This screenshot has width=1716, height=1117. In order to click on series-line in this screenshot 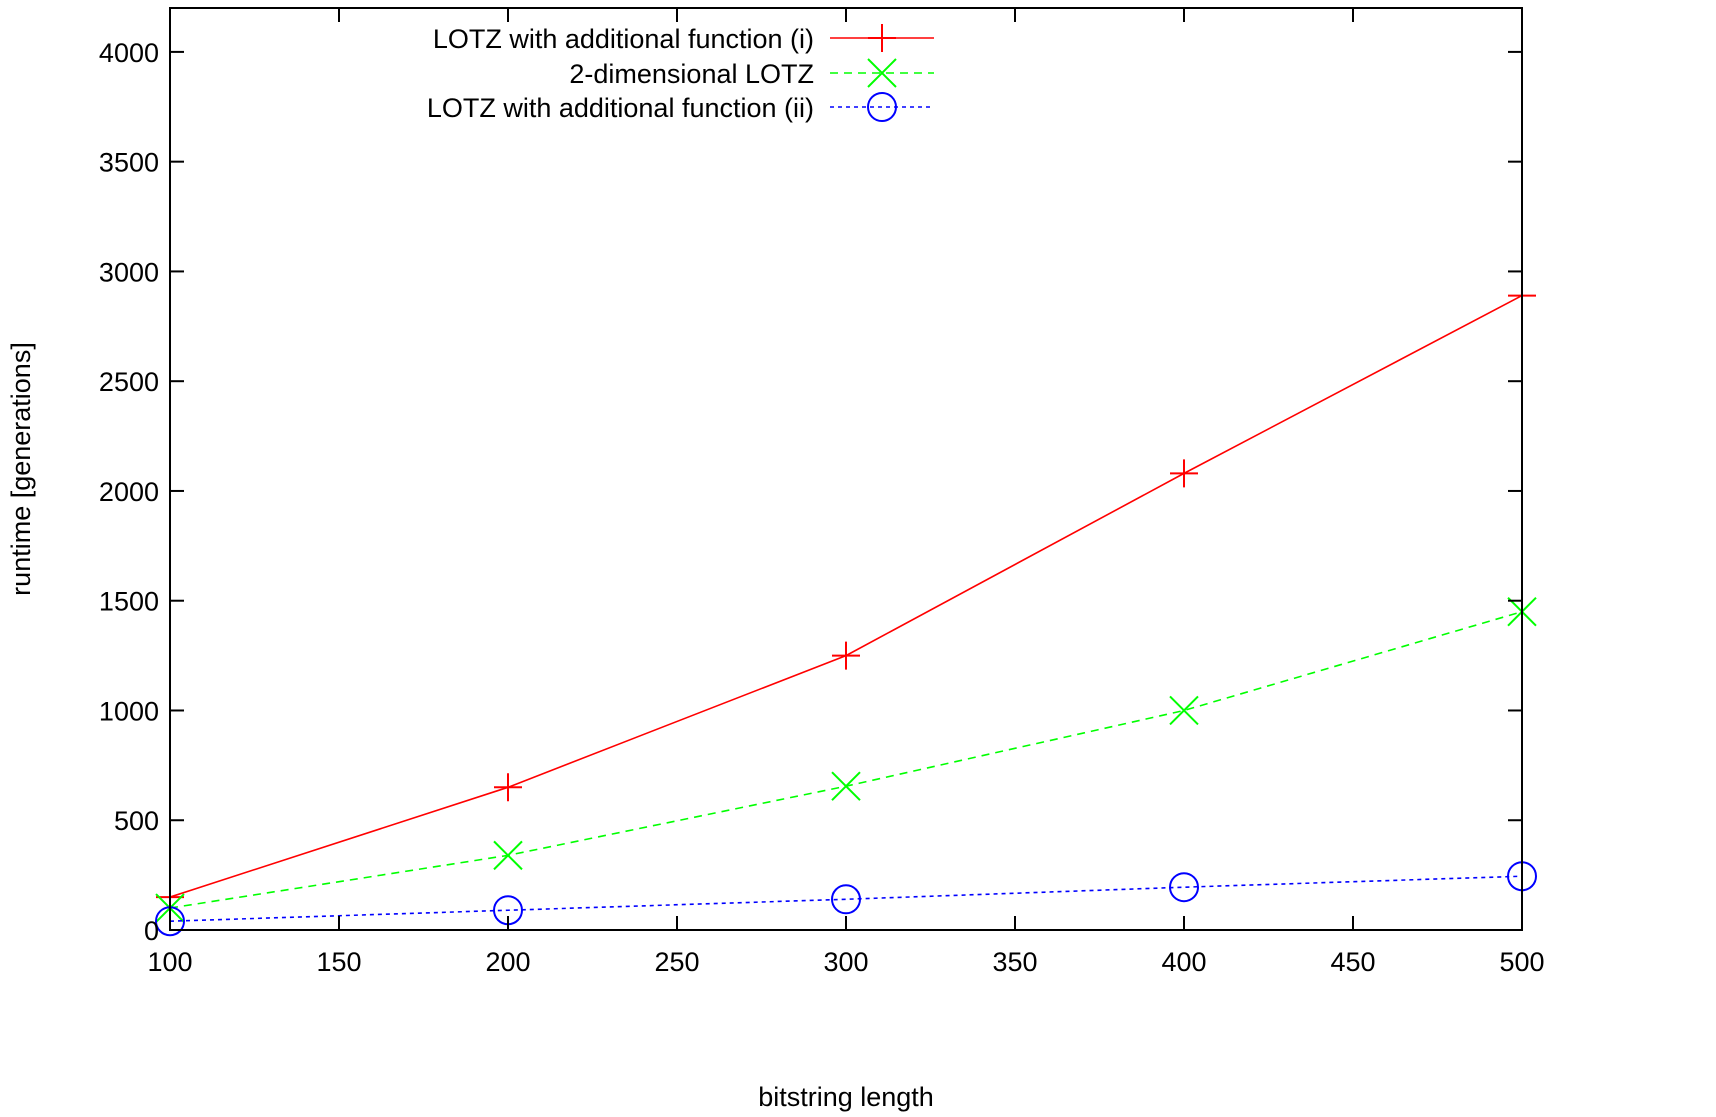, I will do `click(846, 899)`.